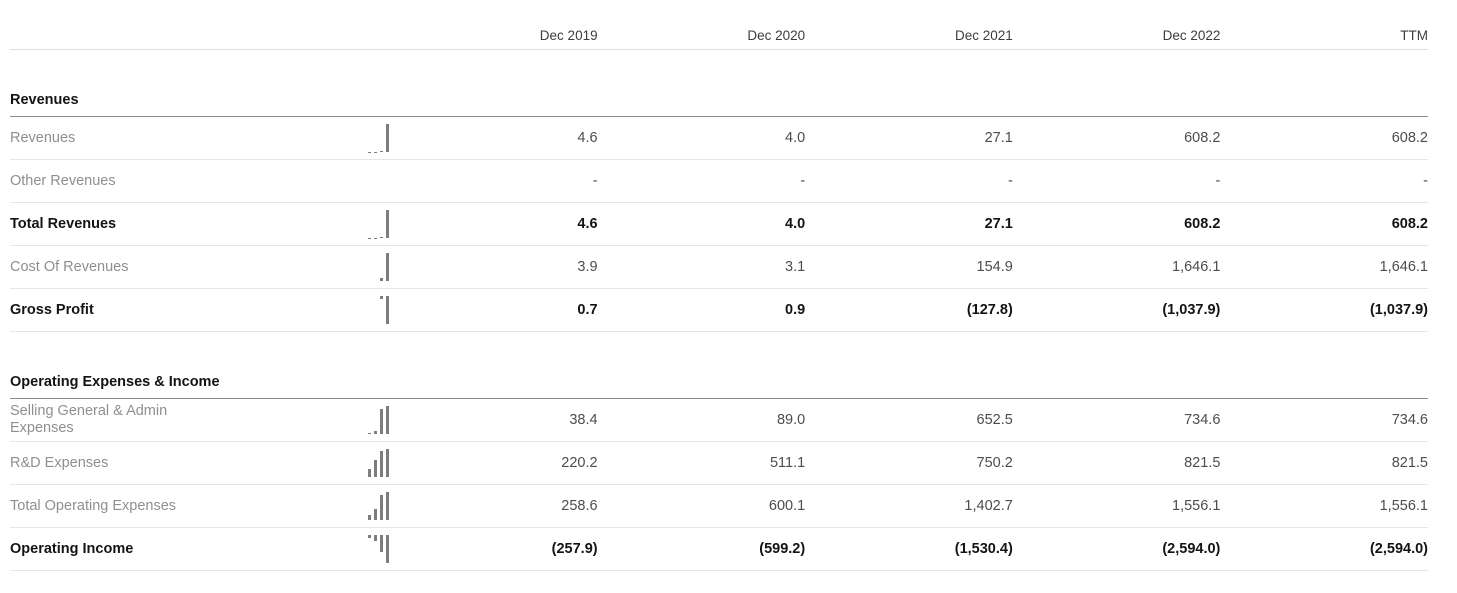 The height and width of the screenshot is (593, 1457). What do you see at coordinates (983, 549) in the screenshot?
I see `cell-value: (1,530.4)` at bounding box center [983, 549].